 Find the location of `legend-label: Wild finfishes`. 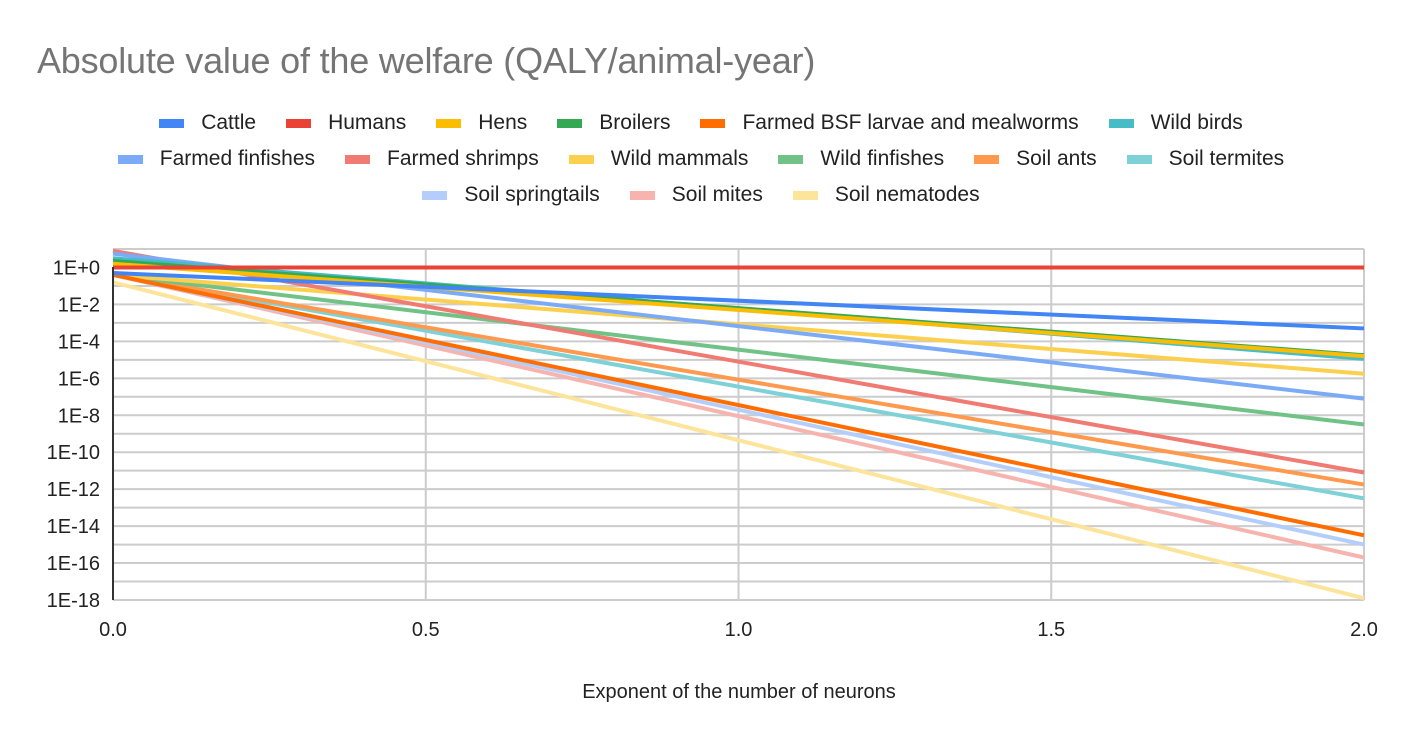

legend-label: Wild finfishes is located at coordinates (882, 158).